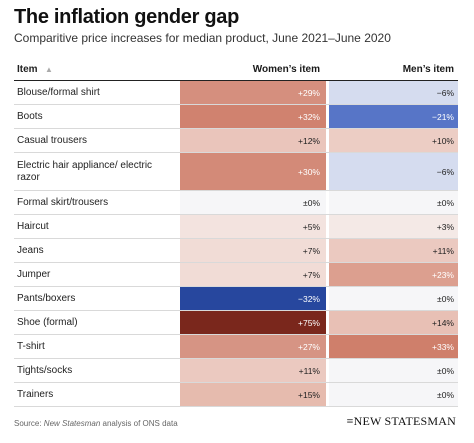  I want to click on women-value-cell: −32%, so click(253, 298).